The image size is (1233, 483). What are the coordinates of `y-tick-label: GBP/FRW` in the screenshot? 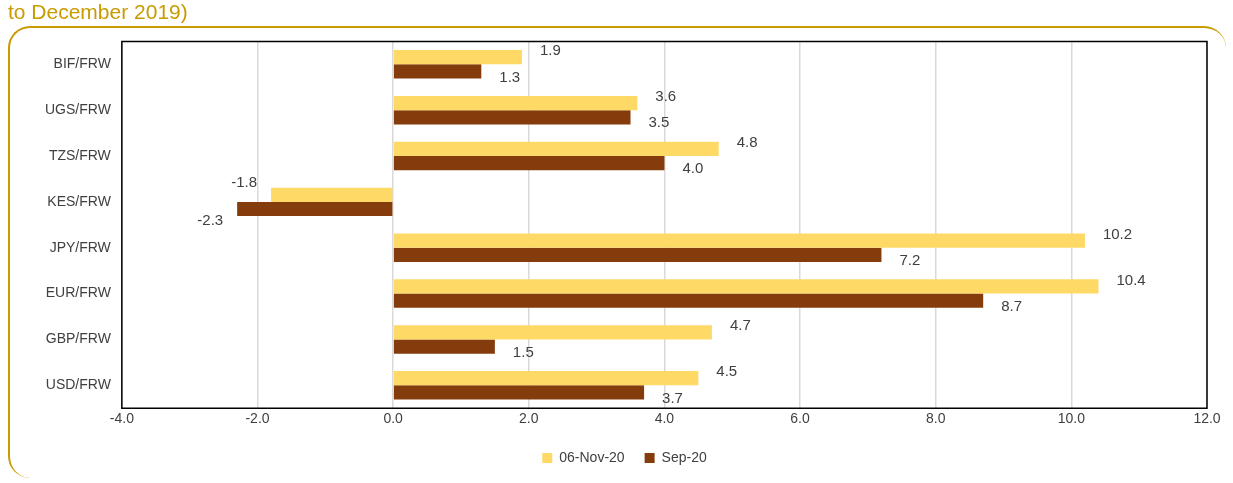 It's located at (78, 338).